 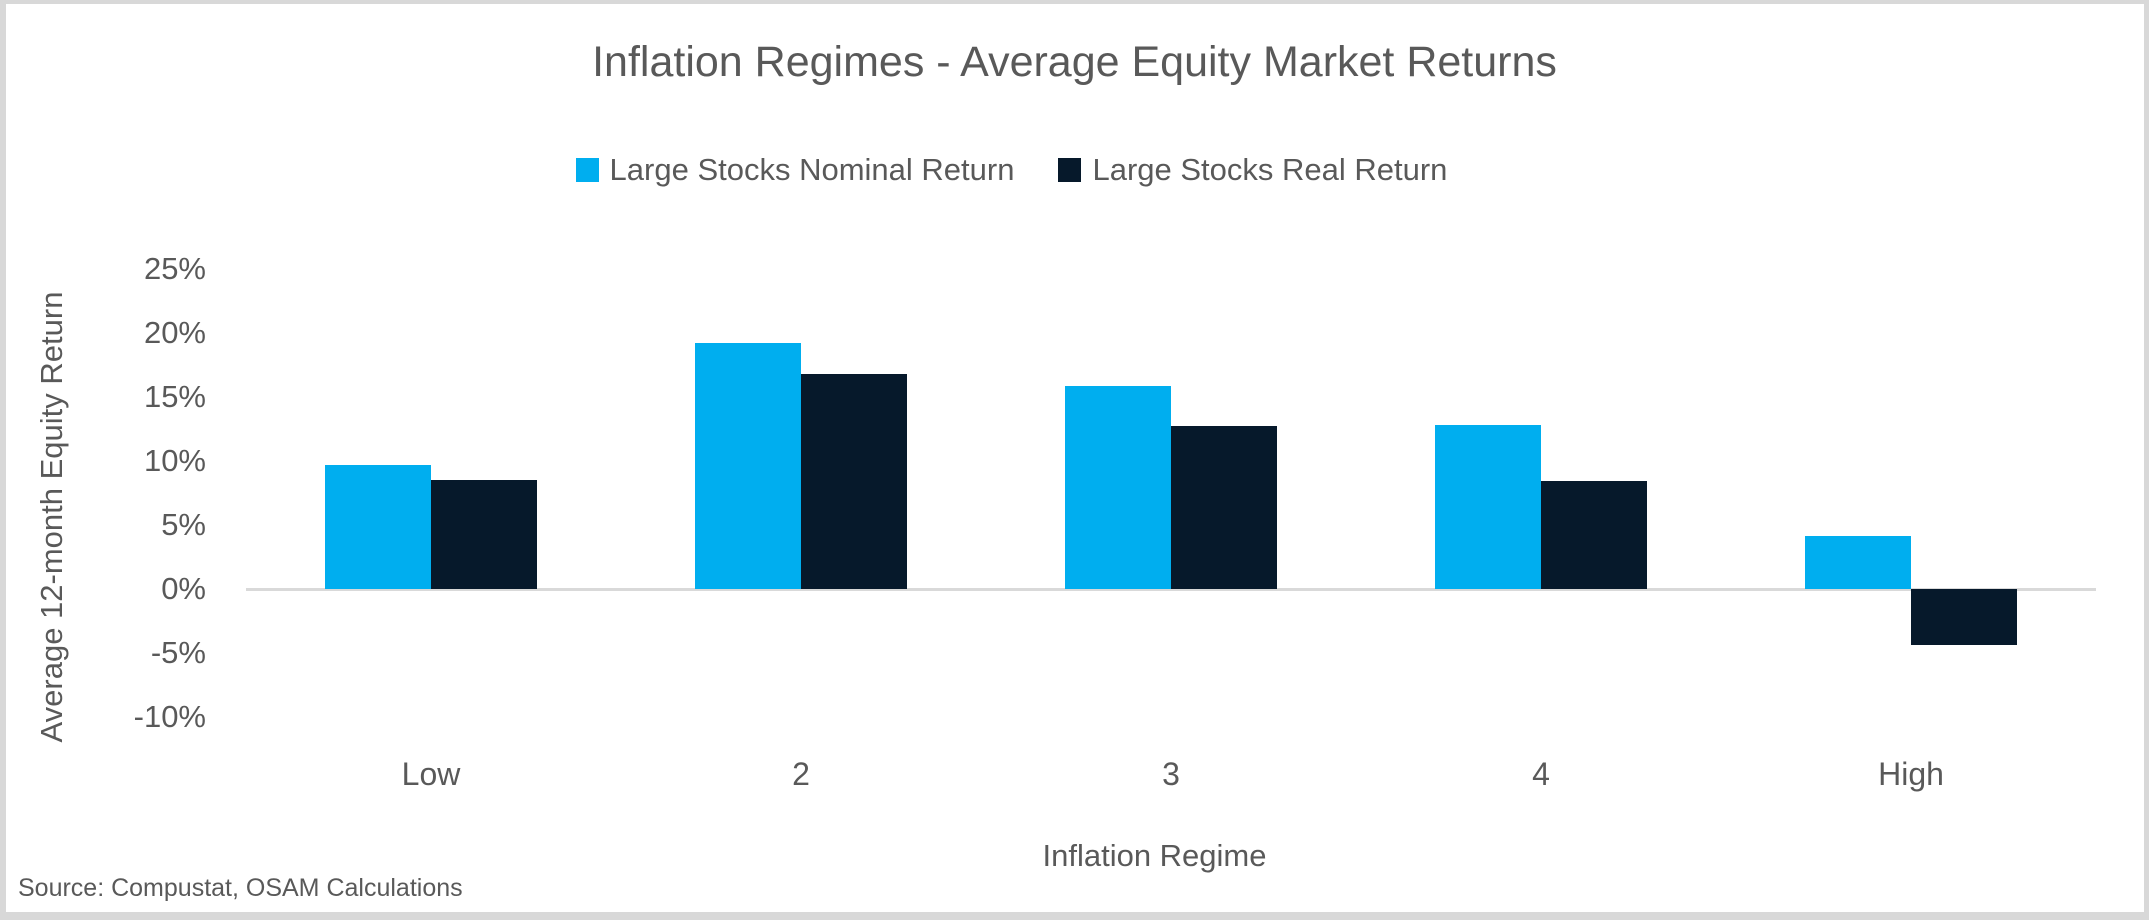 What do you see at coordinates (169, 717) in the screenshot?
I see `y-tick-label: -10%` at bounding box center [169, 717].